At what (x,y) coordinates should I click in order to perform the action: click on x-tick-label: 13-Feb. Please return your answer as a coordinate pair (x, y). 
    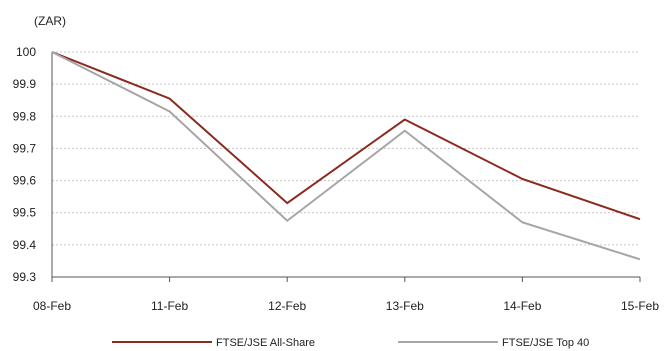
    Looking at the image, I should click on (405, 306).